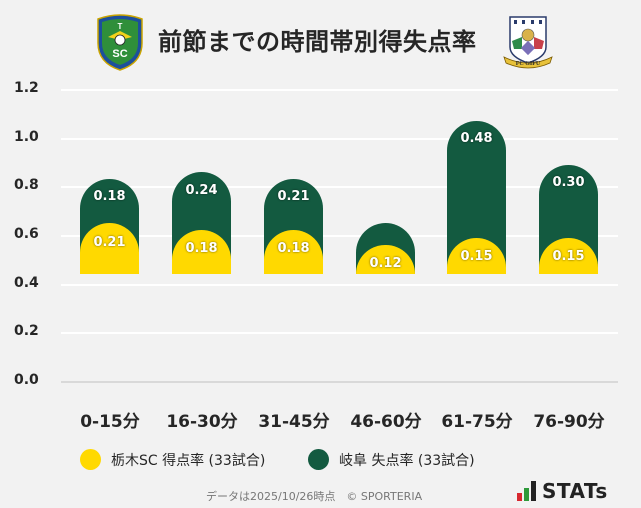  Describe the element at coordinates (120, 26) in the screenshot. I see `svg-text: T` at that location.